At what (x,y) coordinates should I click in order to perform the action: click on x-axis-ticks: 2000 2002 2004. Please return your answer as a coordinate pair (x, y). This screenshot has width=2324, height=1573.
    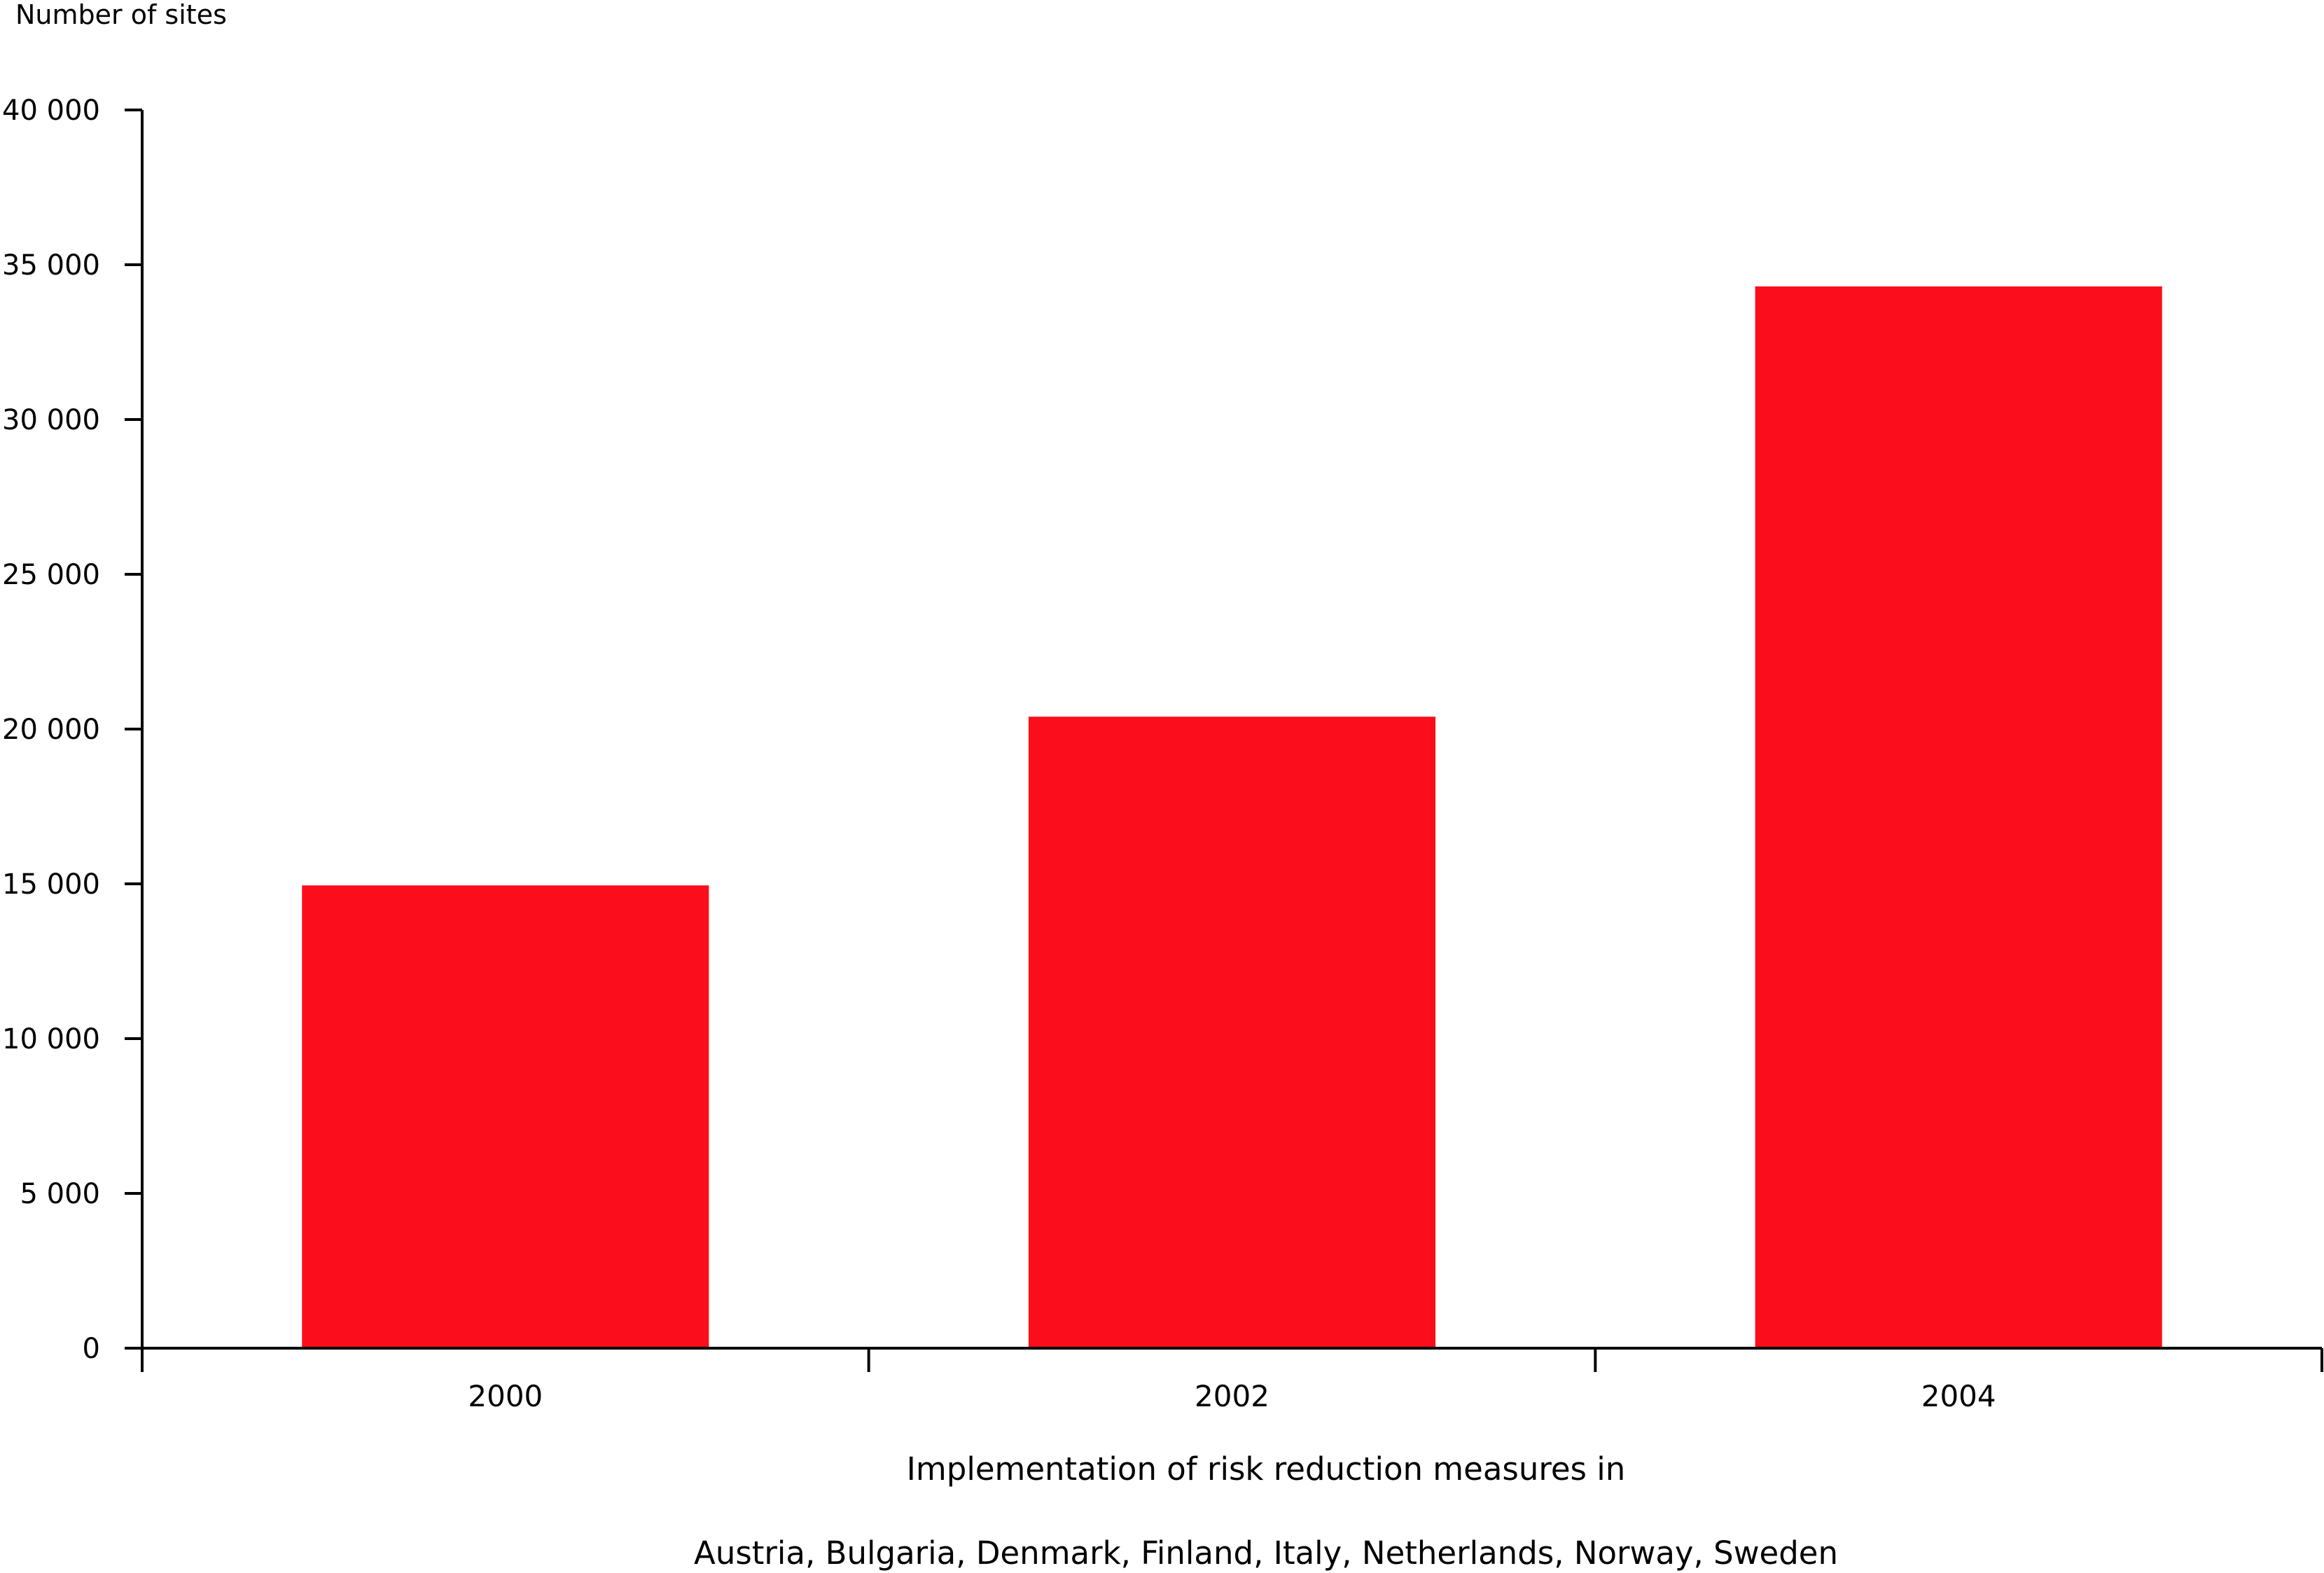
    Looking at the image, I should click on (1232, 1380).